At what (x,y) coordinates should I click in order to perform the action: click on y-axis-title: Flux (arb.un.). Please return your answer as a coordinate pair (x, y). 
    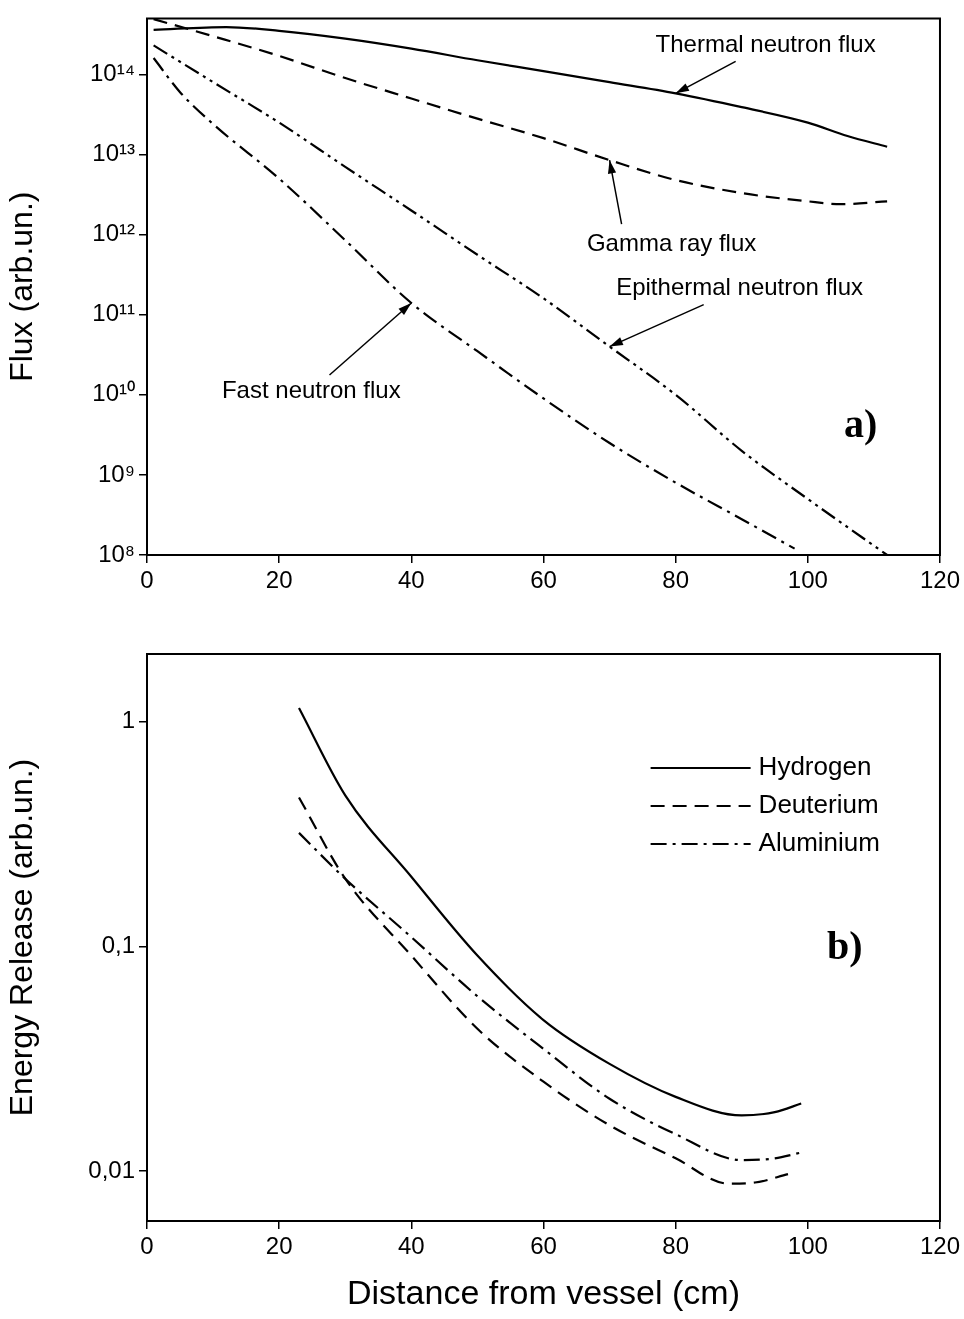
    Looking at the image, I should click on (21, 286).